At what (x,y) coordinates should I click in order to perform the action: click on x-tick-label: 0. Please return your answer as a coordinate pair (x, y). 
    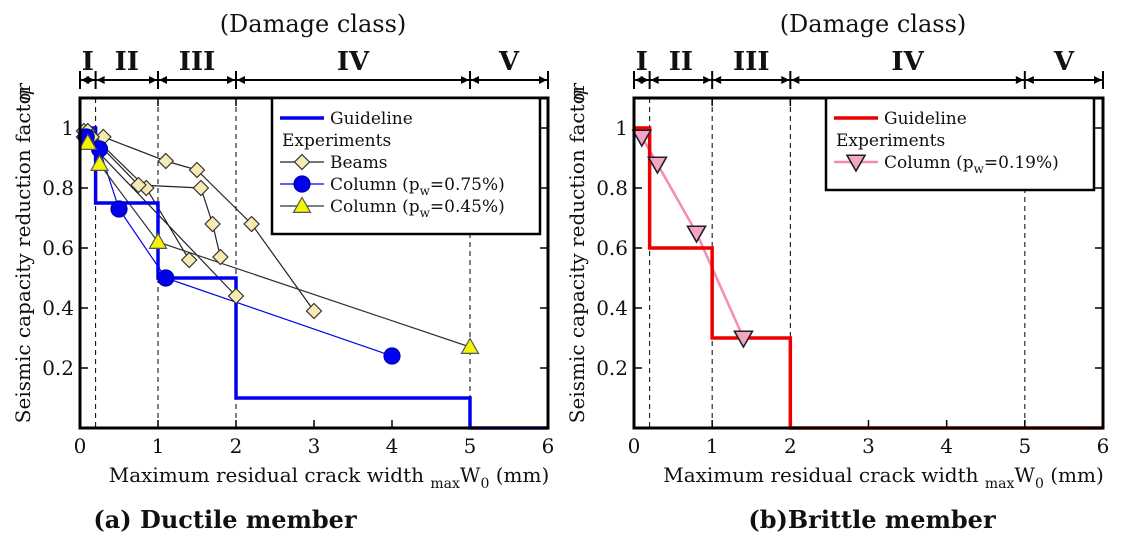
    Looking at the image, I should click on (634, 446).